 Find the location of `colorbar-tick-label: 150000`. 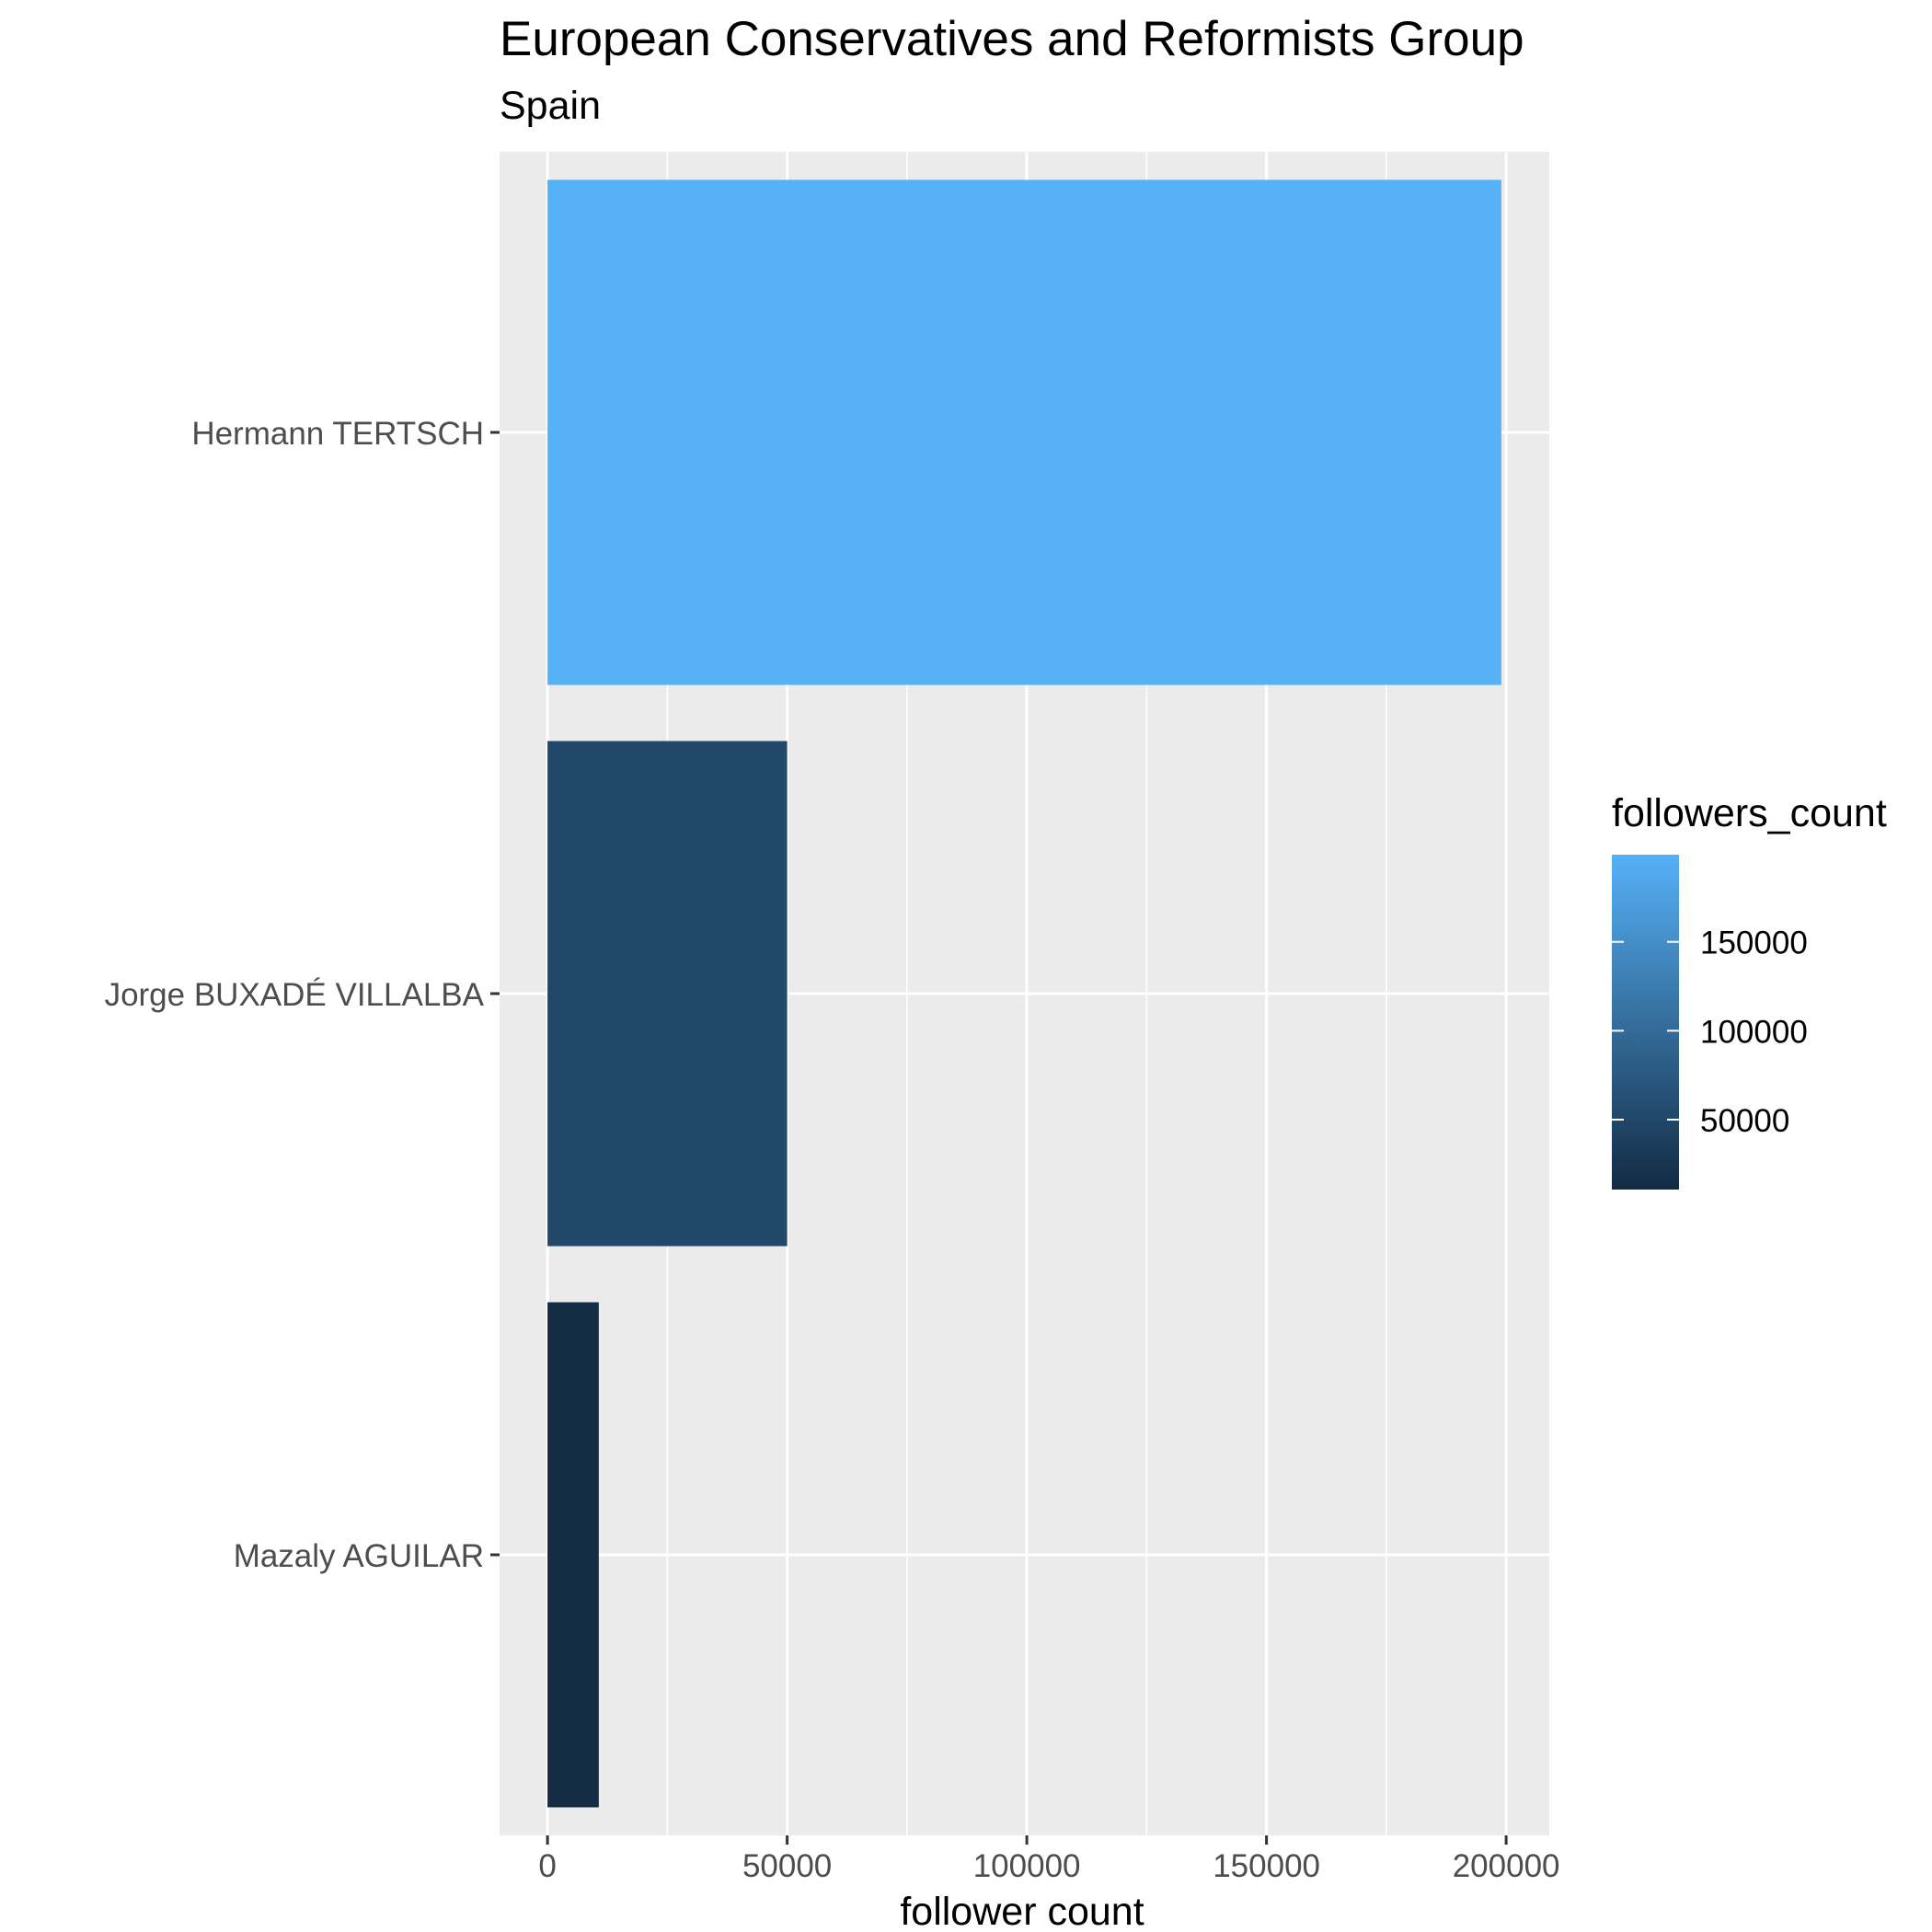

colorbar-tick-label: 150000 is located at coordinates (1754, 943).